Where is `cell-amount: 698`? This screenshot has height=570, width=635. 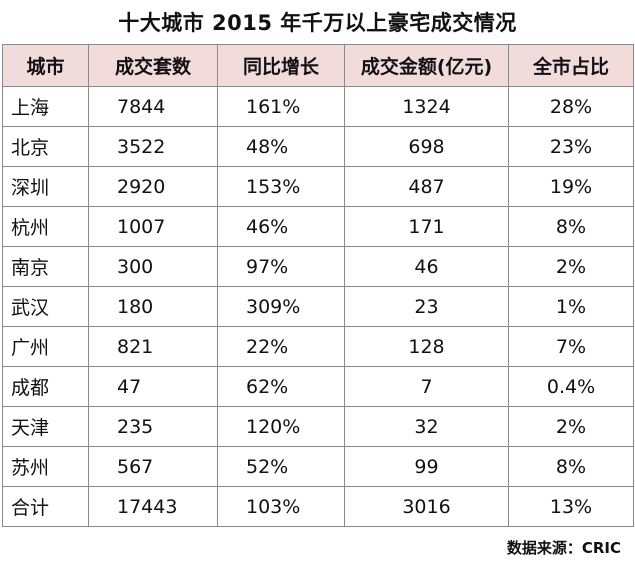 cell-amount: 698 is located at coordinates (426, 146).